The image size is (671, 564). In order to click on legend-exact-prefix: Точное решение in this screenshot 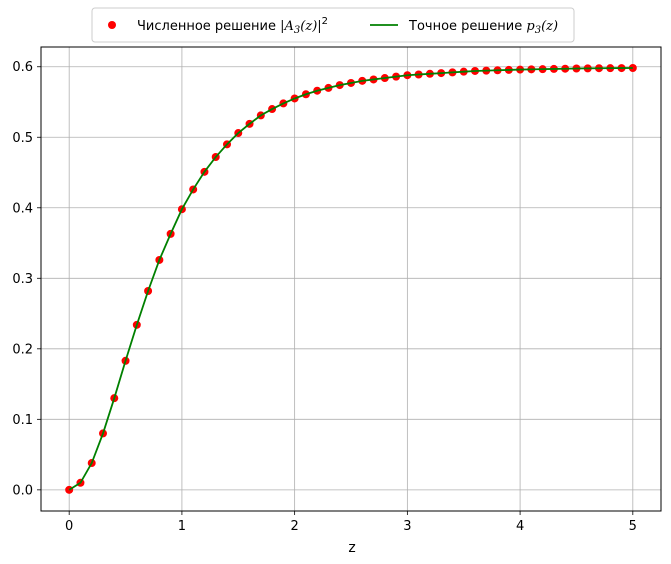, I will do `click(467, 26)`.